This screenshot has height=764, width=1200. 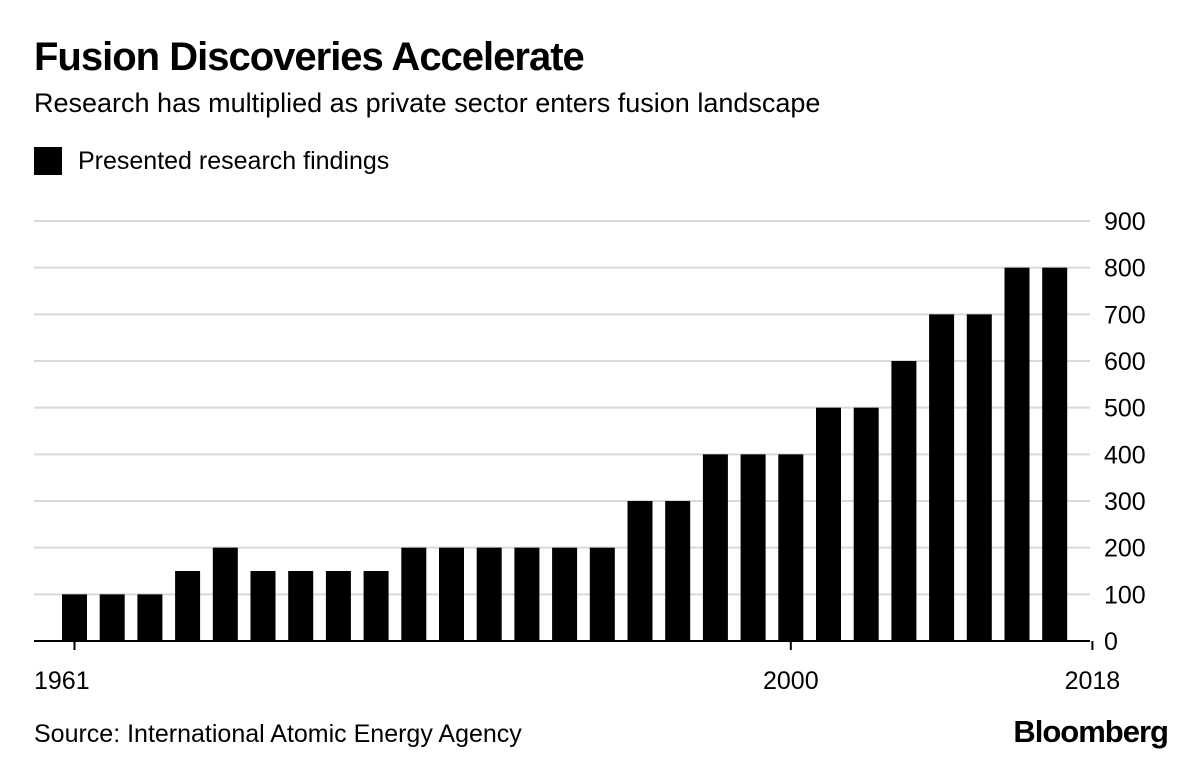 What do you see at coordinates (1125, 595) in the screenshot?
I see `y-tick-label: 100` at bounding box center [1125, 595].